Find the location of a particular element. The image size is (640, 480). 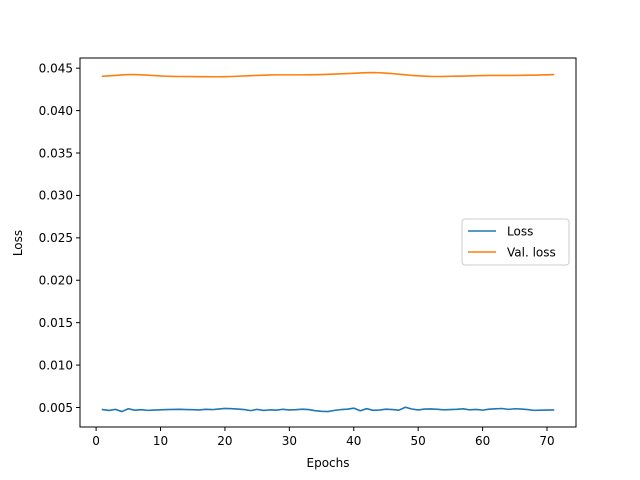

x-tick-label: 20 is located at coordinates (224, 441).